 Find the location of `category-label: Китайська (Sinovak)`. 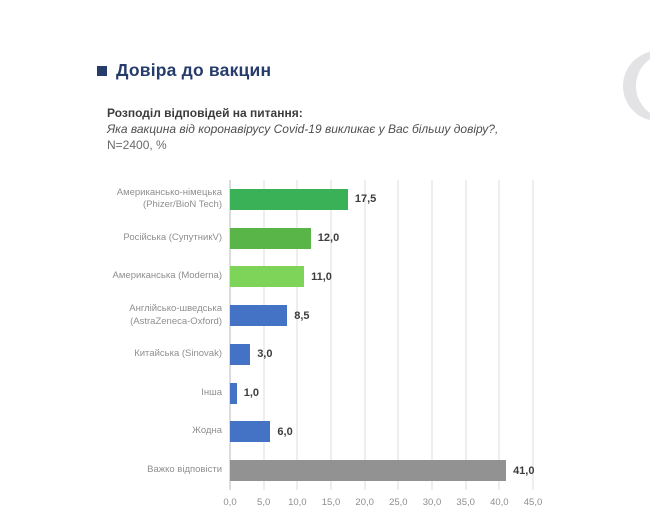

category-label: Китайська (Sinovak) is located at coordinates (178, 353).